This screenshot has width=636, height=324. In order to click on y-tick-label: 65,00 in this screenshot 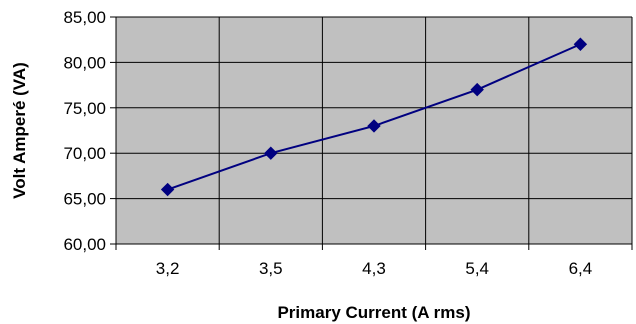, I will do `click(84, 199)`.